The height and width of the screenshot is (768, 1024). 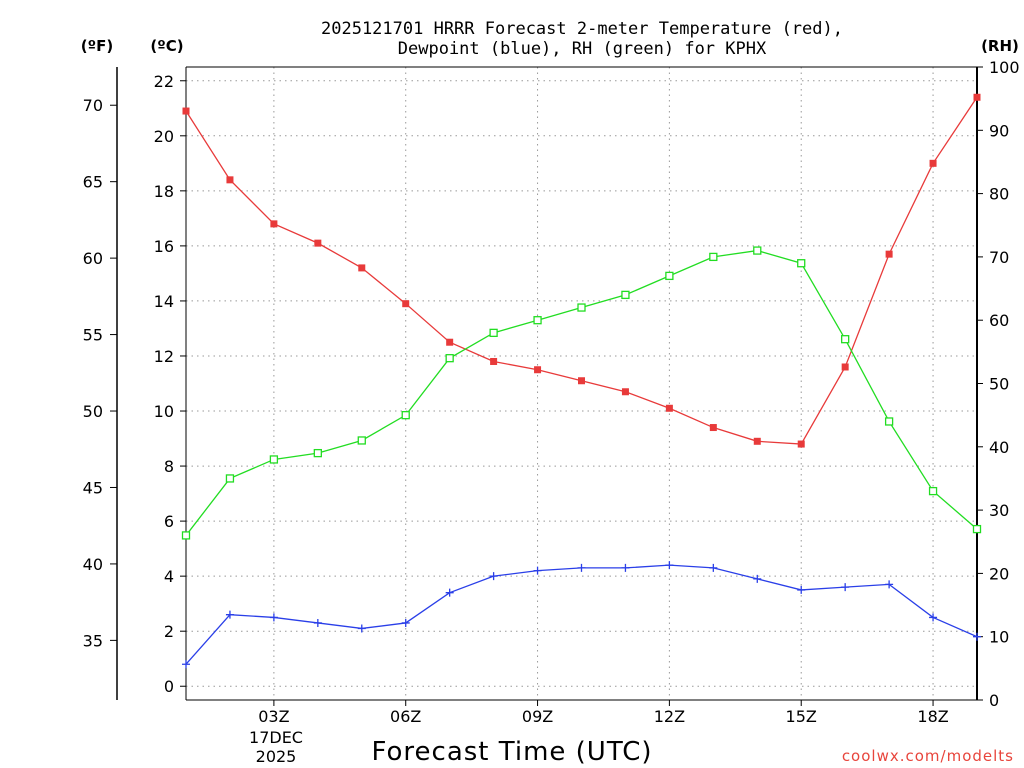 I want to click on rh-tick-label: 60, so click(x=999, y=320).